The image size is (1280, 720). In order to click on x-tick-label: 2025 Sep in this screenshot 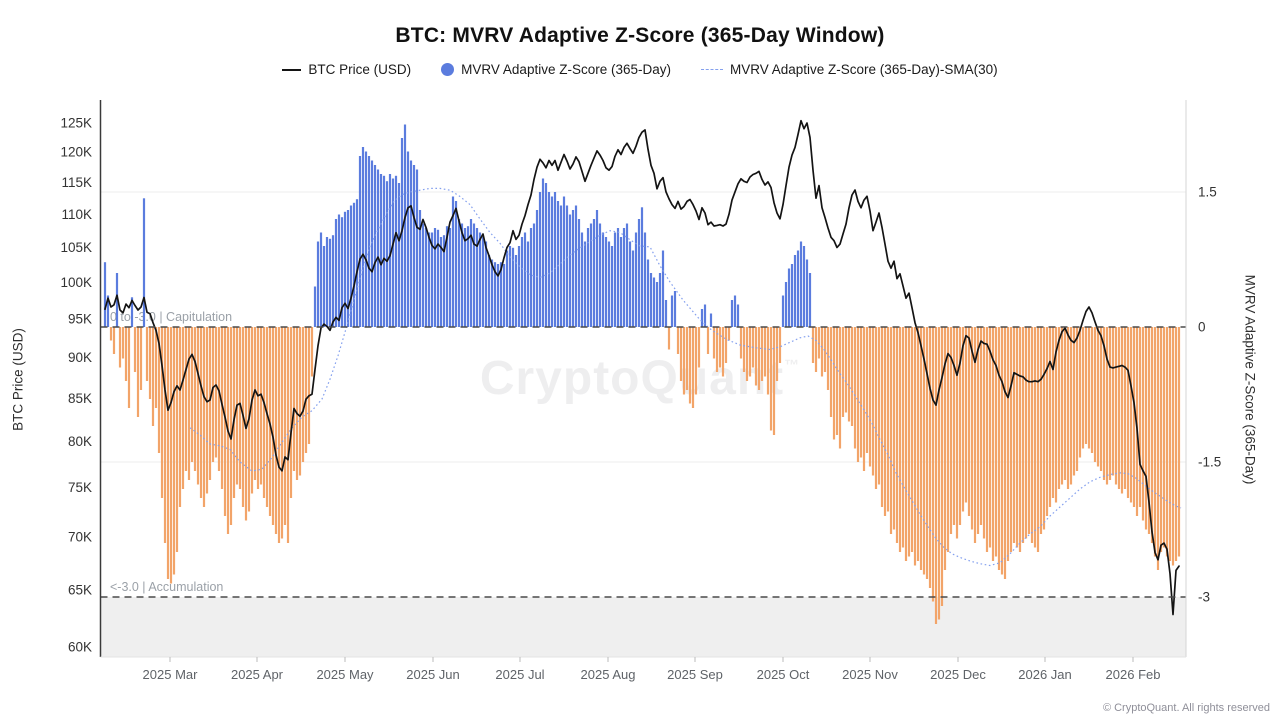, I will do `click(695, 674)`.